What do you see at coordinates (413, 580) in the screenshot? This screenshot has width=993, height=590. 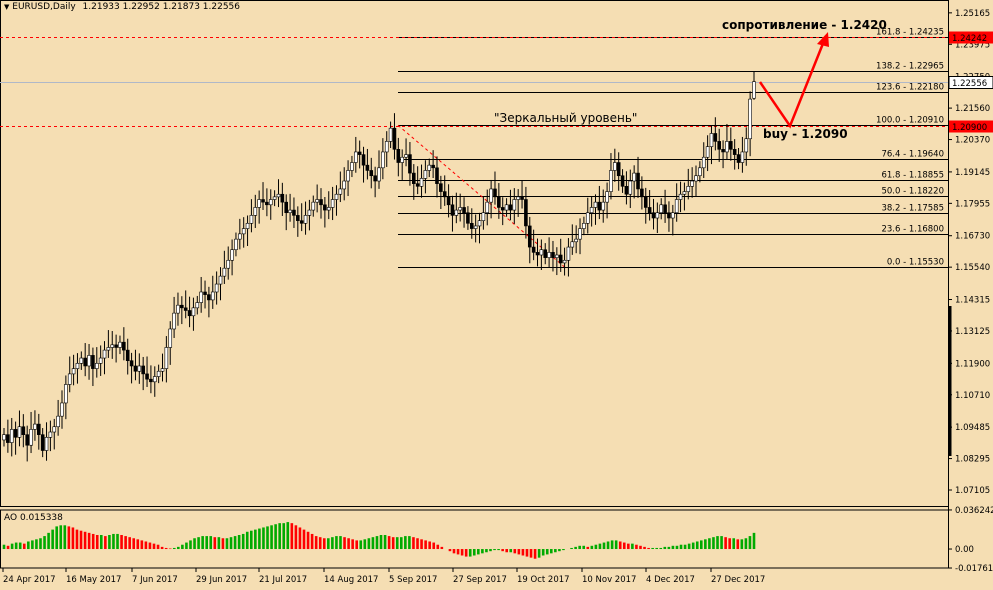 I see `x-tick-label: 5 Sep 2017` at bounding box center [413, 580].